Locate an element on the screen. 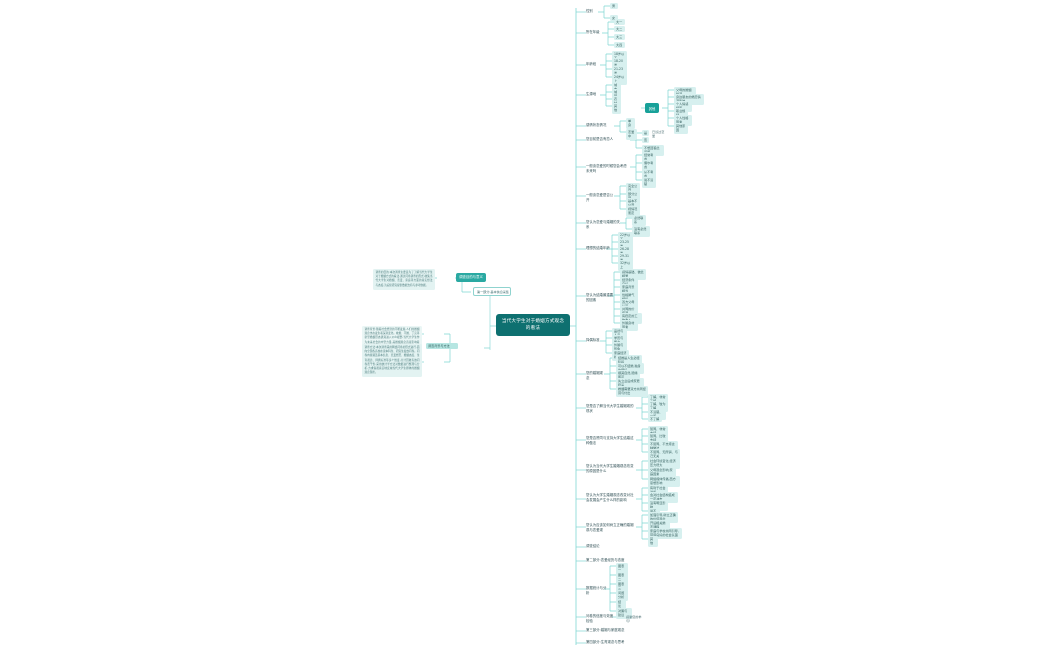 The width and height of the screenshot is (1050, 650). option-grade-1: 大一 is located at coordinates (619, 22).